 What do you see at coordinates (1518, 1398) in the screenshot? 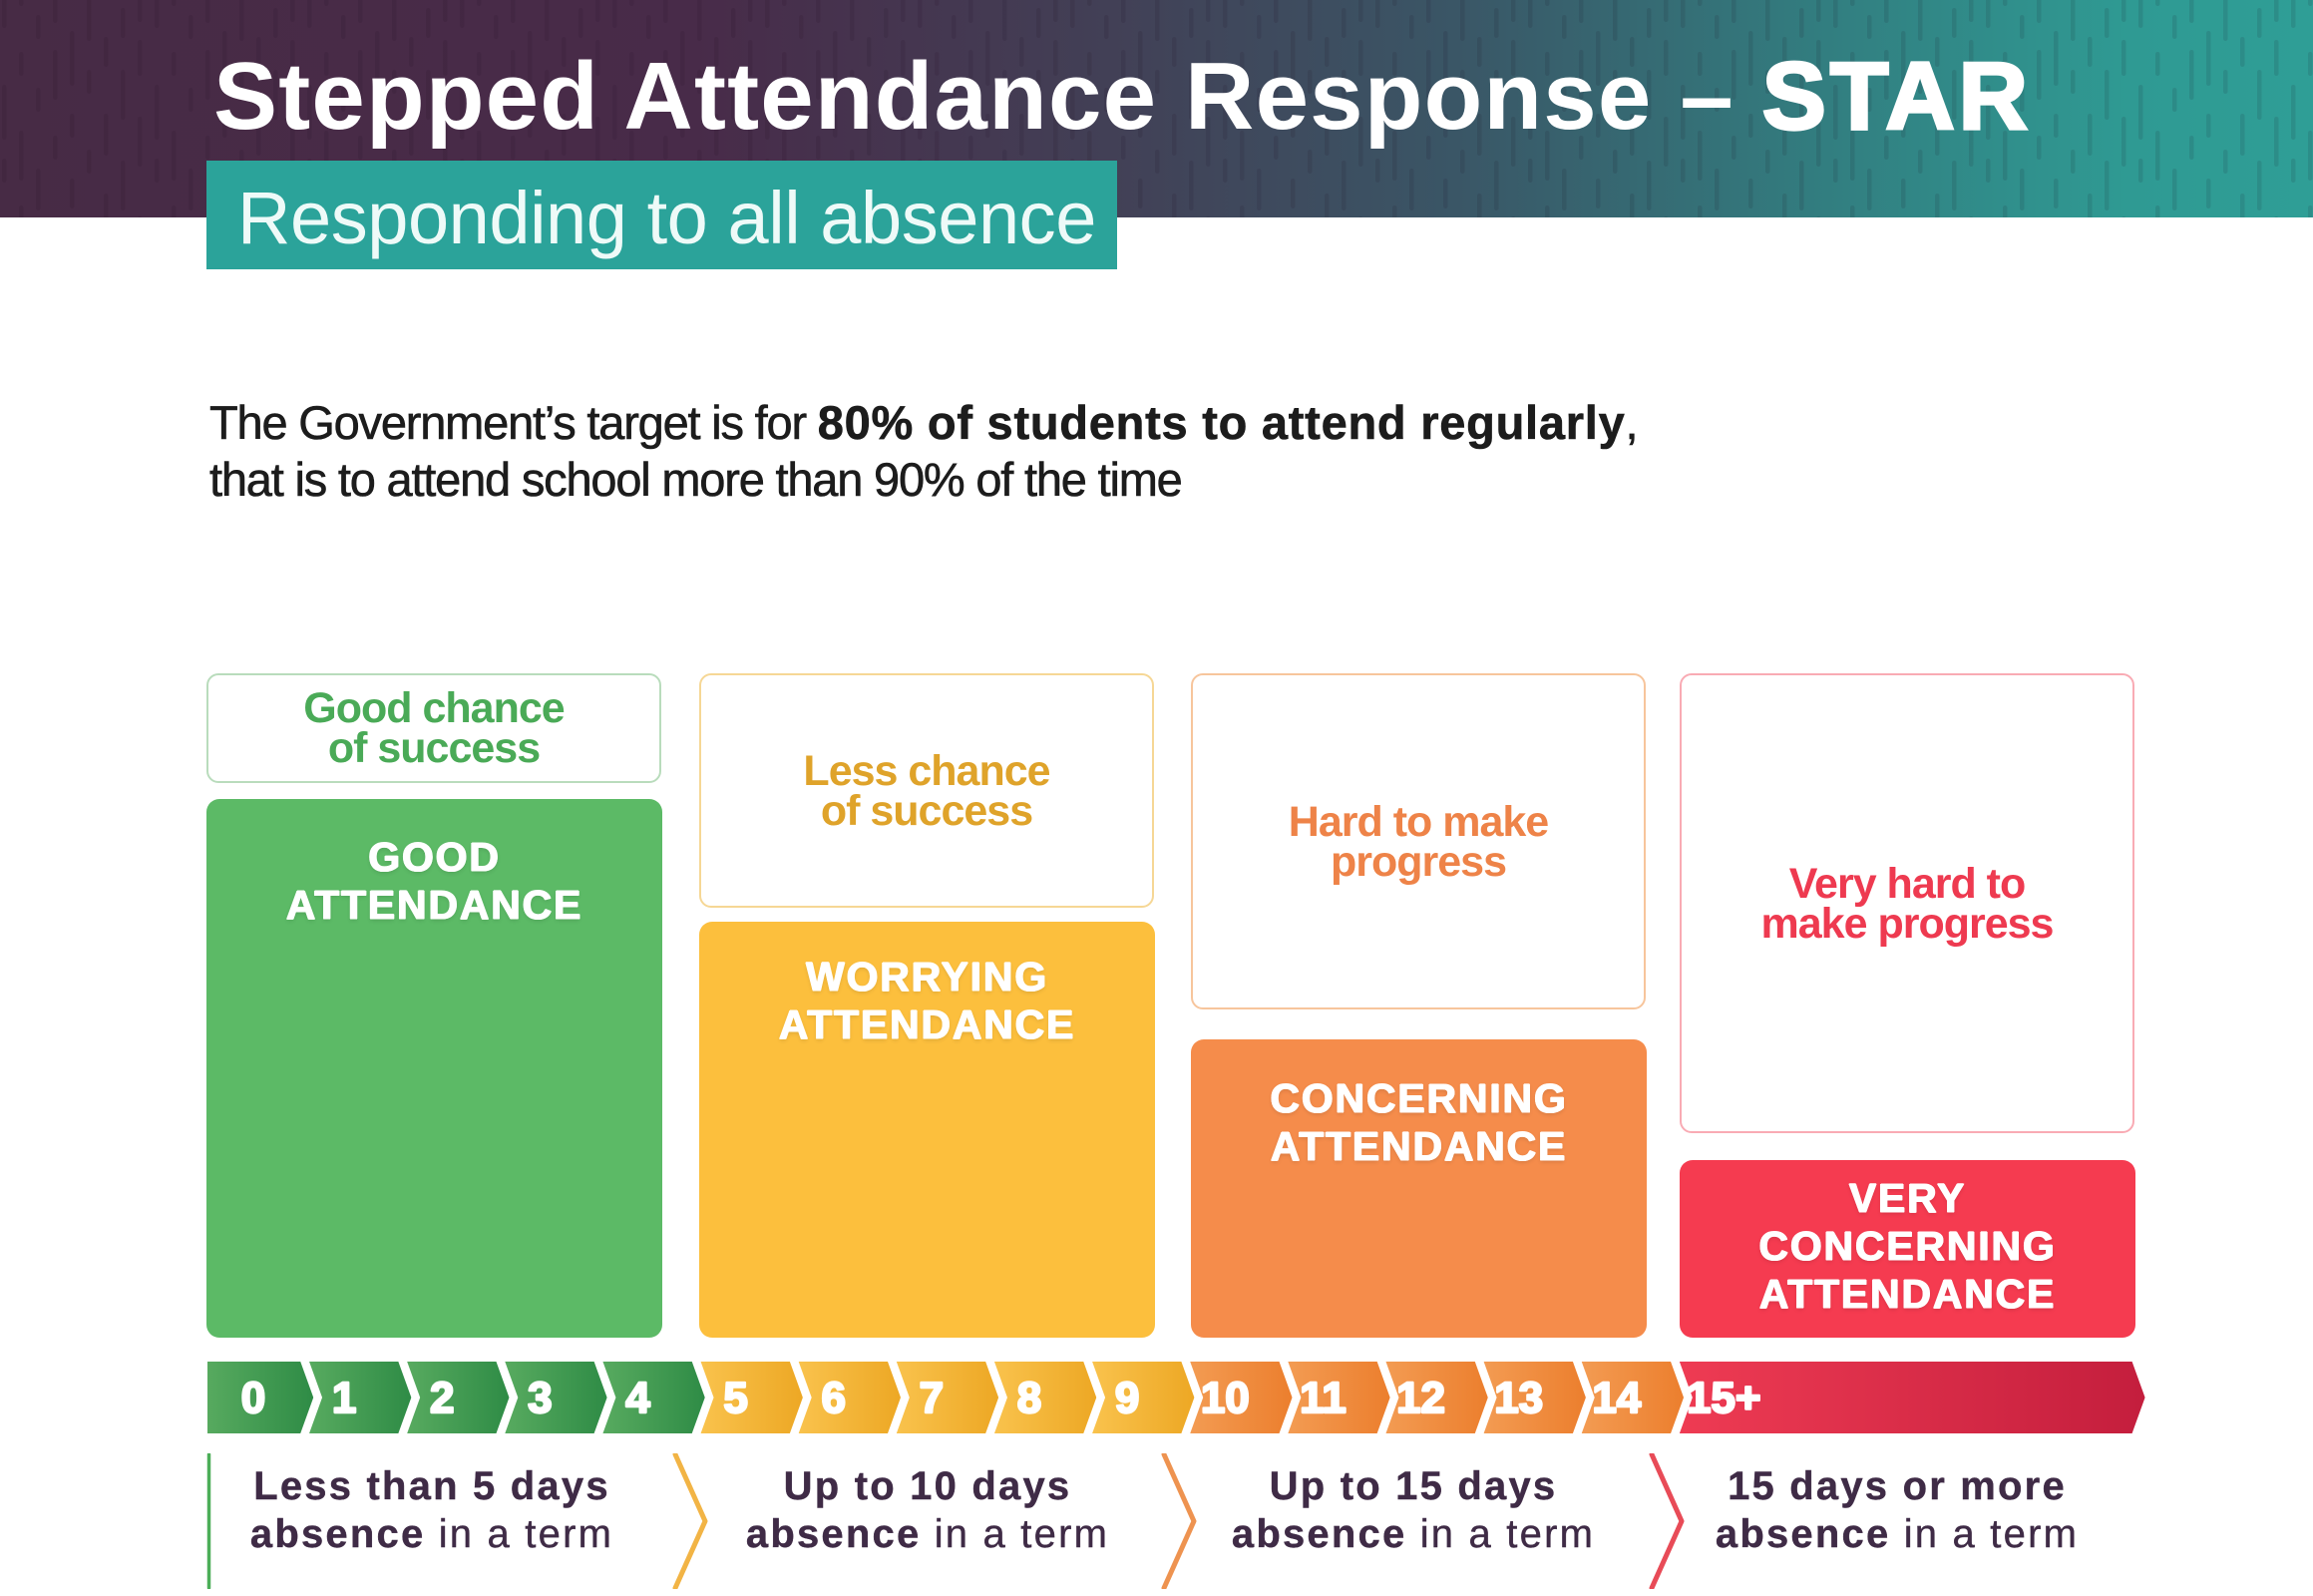
I see `svg-text: 13` at bounding box center [1518, 1398].